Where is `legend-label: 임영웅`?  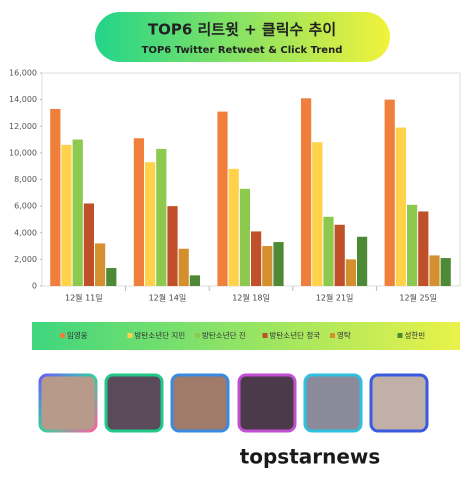
legend-label: 임영웅 is located at coordinates (77, 335).